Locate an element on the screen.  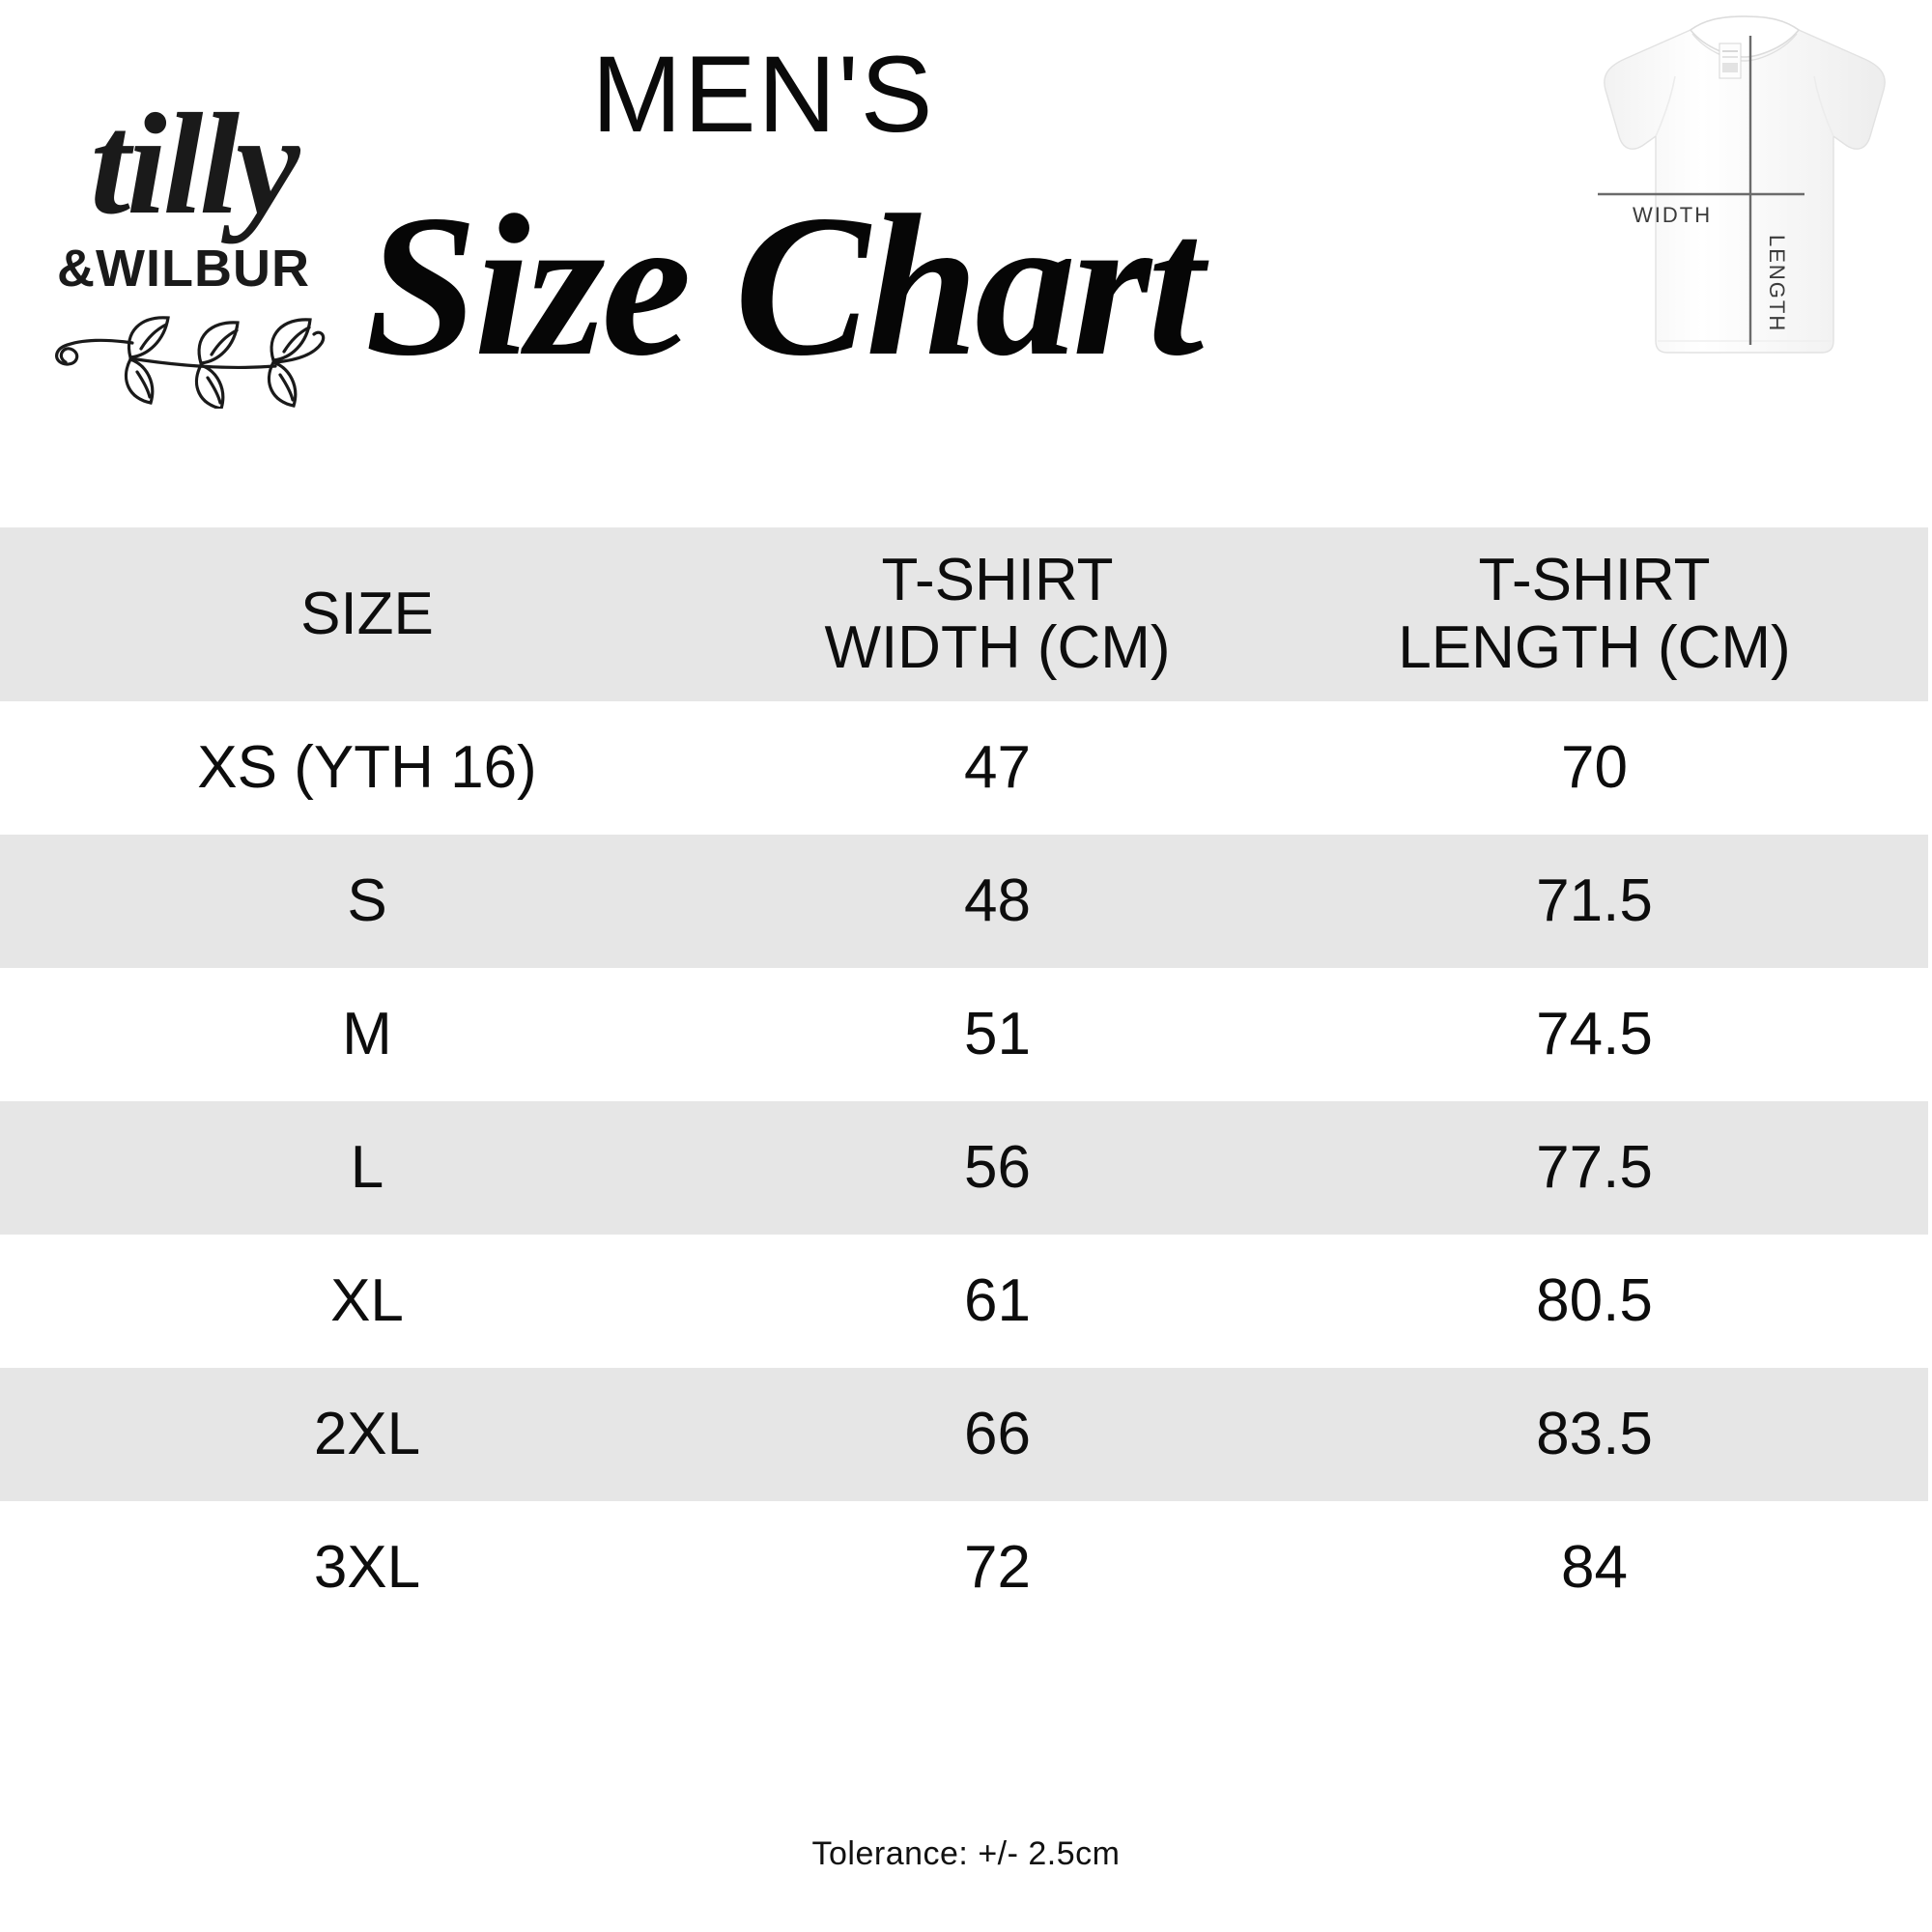
table-row: L 56 77.5 is located at coordinates (964, 1168).